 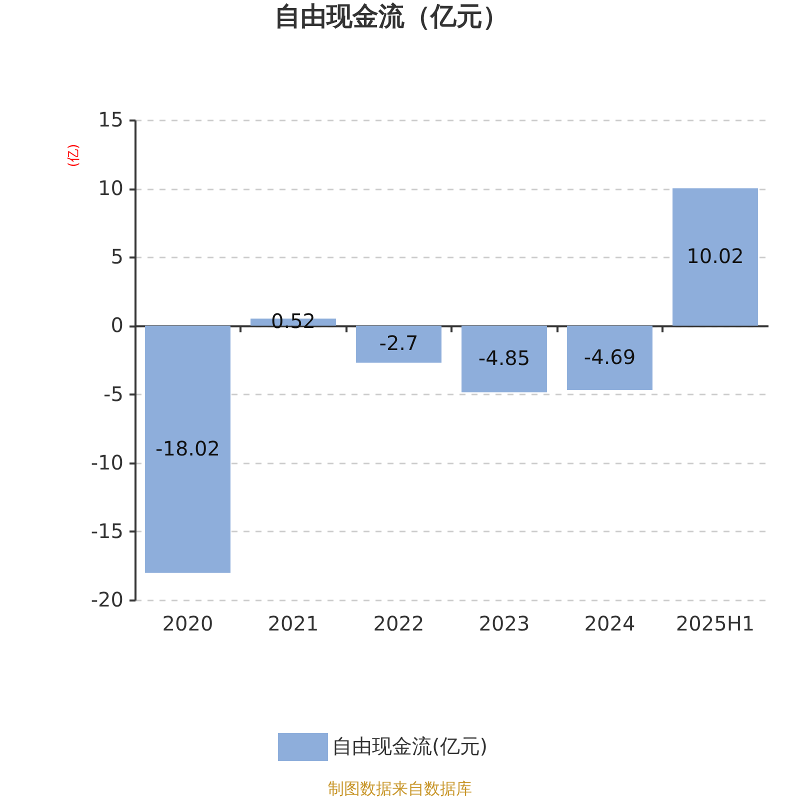 What do you see at coordinates (715, 624) in the screenshot?
I see `x-tick-label: 2025H1` at bounding box center [715, 624].